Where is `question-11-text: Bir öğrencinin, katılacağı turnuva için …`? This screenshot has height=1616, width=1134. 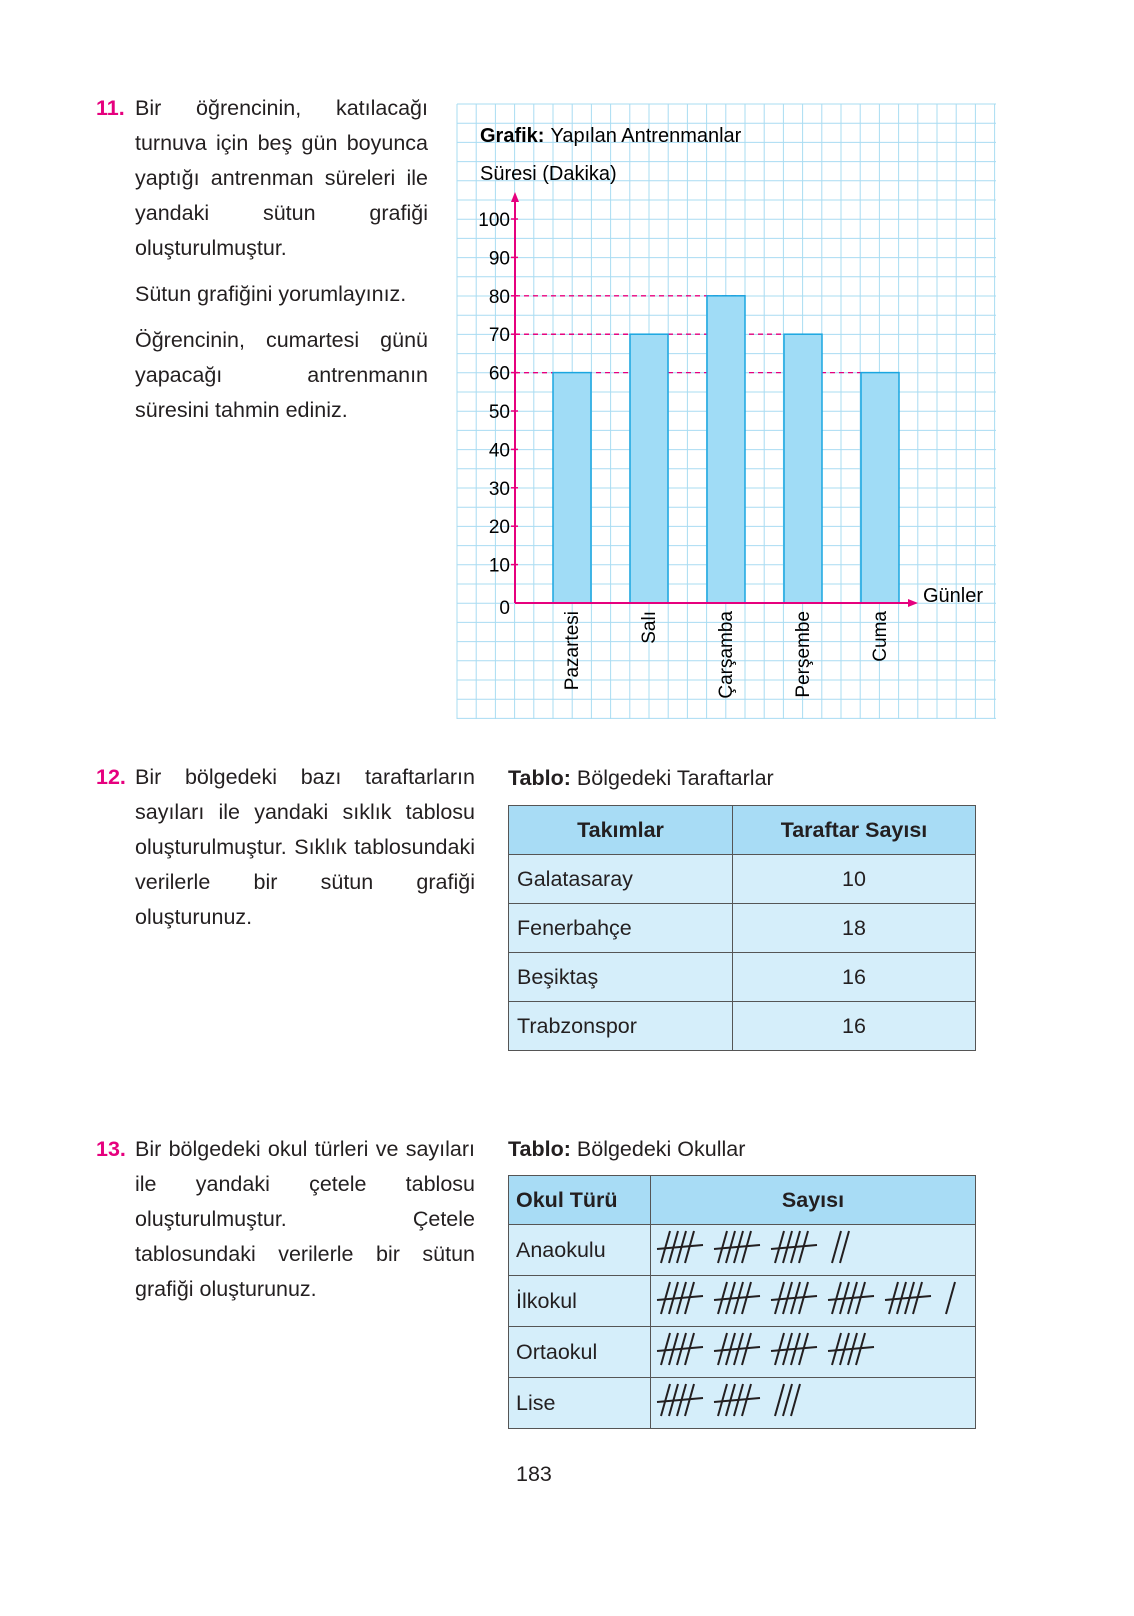
question-11-text: Bir öğrencinin, katılacağı turnuva için … is located at coordinates (281, 265).